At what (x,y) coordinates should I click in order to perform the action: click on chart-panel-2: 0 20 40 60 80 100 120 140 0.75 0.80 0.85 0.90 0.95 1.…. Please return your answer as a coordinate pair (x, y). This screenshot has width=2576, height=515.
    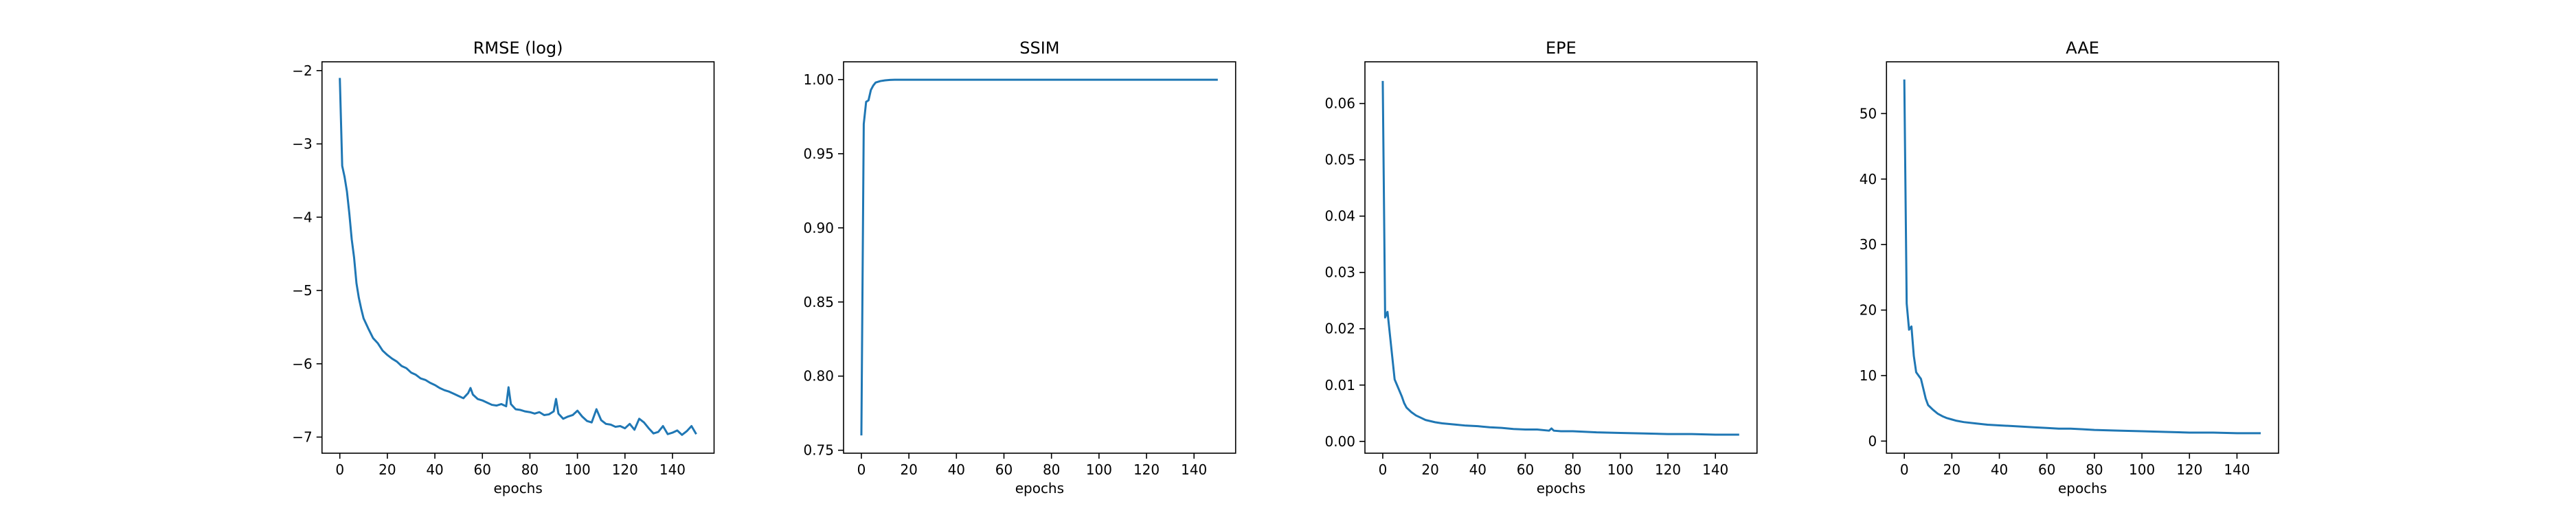
    Looking at the image, I should click on (1019, 267).